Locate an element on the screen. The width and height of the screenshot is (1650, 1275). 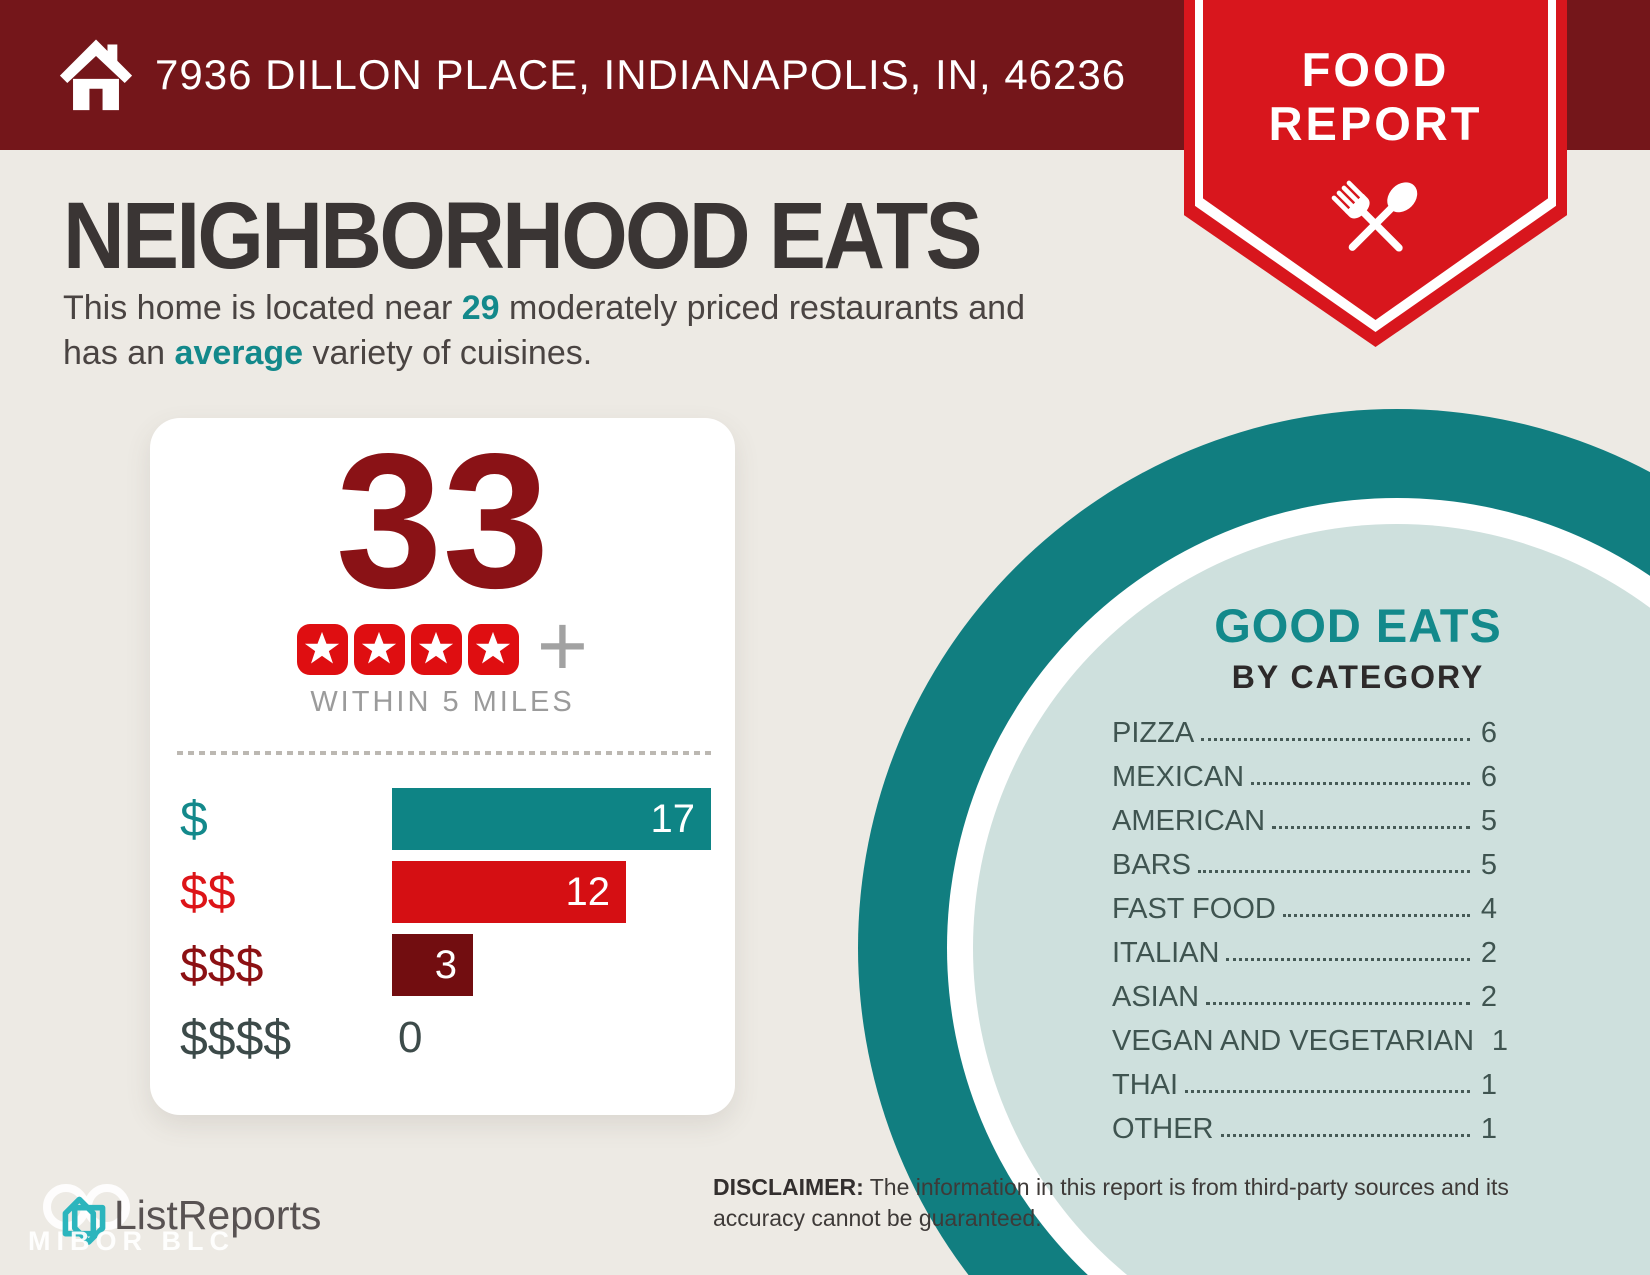
bar-value: 17 is located at coordinates (673, 818).